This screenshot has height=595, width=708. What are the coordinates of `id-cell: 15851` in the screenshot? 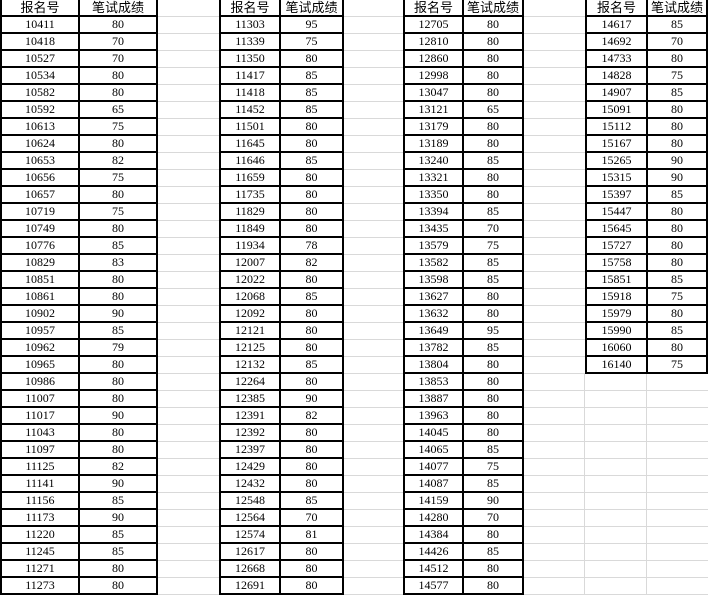 It's located at (616, 279).